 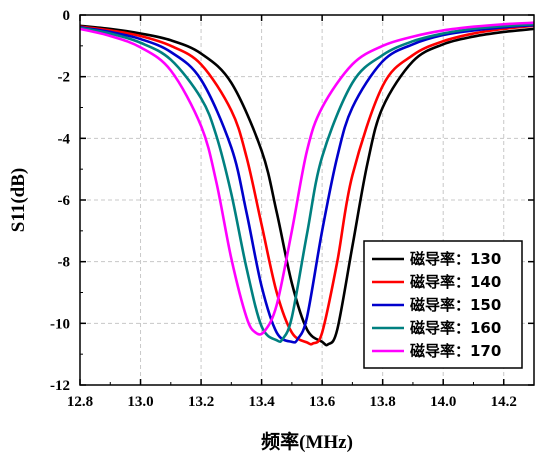 I want to click on x-tick-label: 13.4, so click(x=261, y=402).